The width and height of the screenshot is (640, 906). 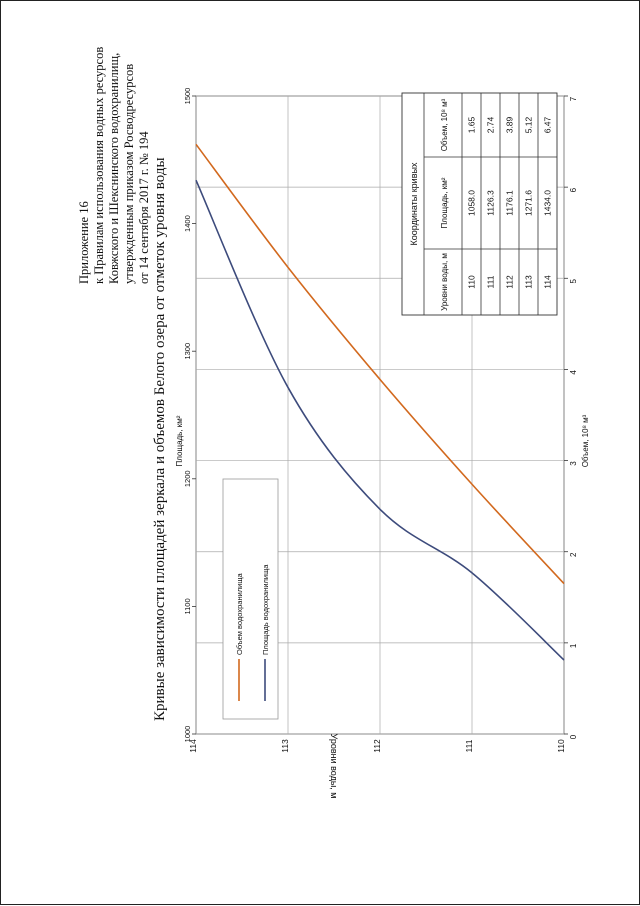 I want to click on table-header-cell: Площадь, км², so click(x=444, y=202).